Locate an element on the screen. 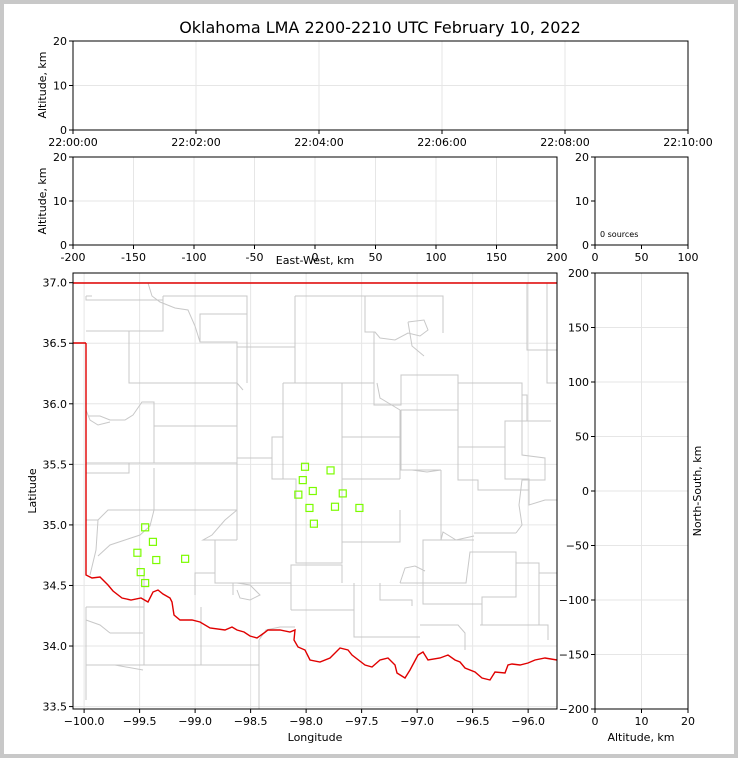 The image size is (738, 758). altitude-time-xtick-label: 22:06:00 is located at coordinates (441, 142).